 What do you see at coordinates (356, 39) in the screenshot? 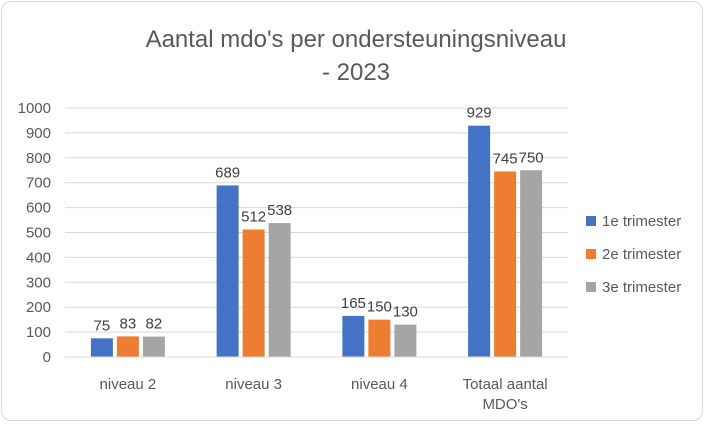
I see `chart-title-line: Aantal mdo's per ondersteuningsniveau` at bounding box center [356, 39].